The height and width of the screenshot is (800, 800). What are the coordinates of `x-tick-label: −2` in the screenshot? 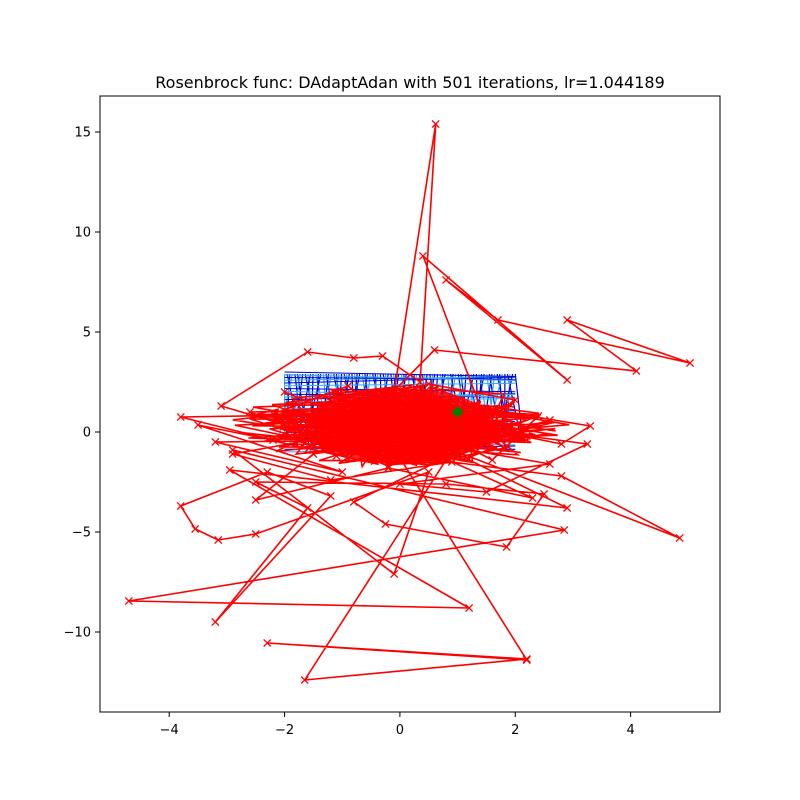 It's located at (284, 730).